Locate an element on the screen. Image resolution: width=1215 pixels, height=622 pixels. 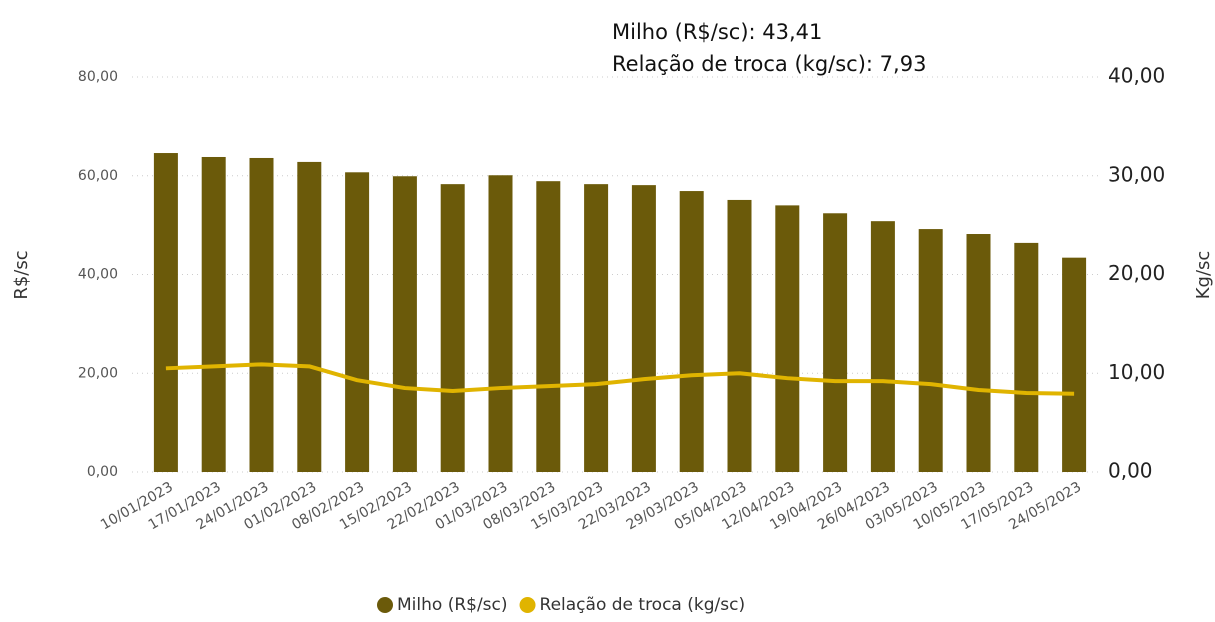
y2-tick-label: 0,00 is located at coordinates (1130, 471).